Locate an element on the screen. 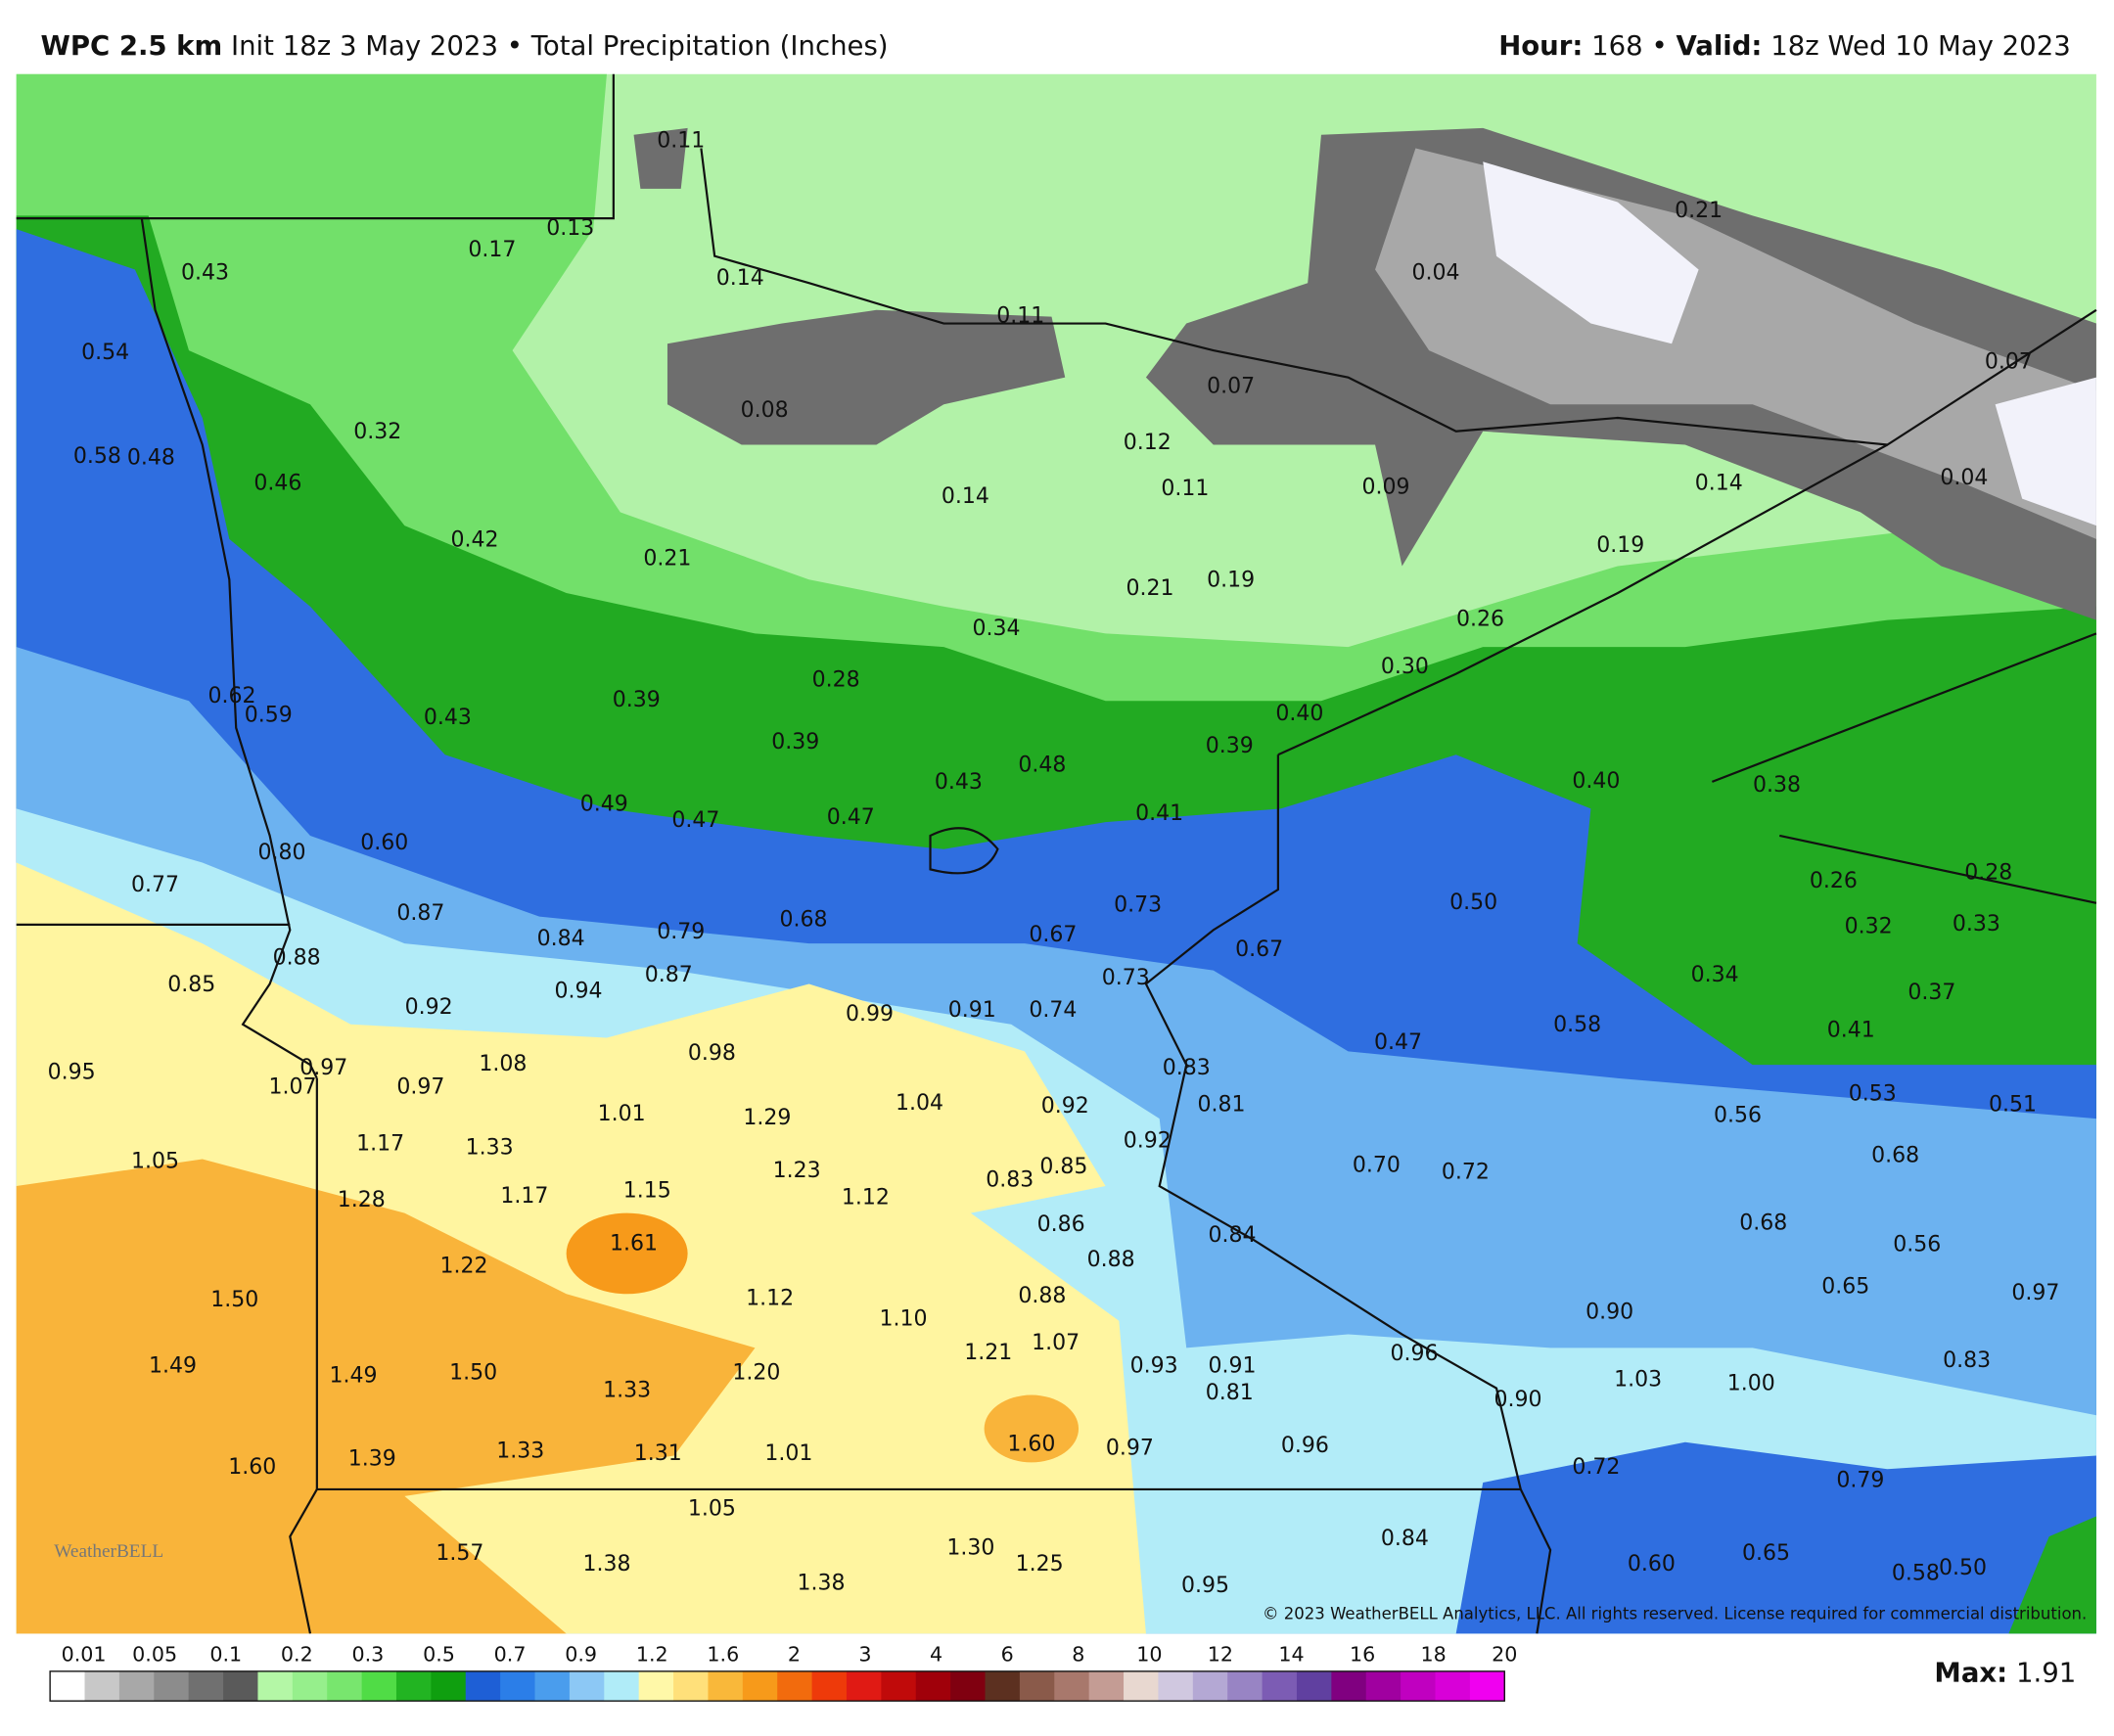  legend-label: 4 is located at coordinates (936, 1654).